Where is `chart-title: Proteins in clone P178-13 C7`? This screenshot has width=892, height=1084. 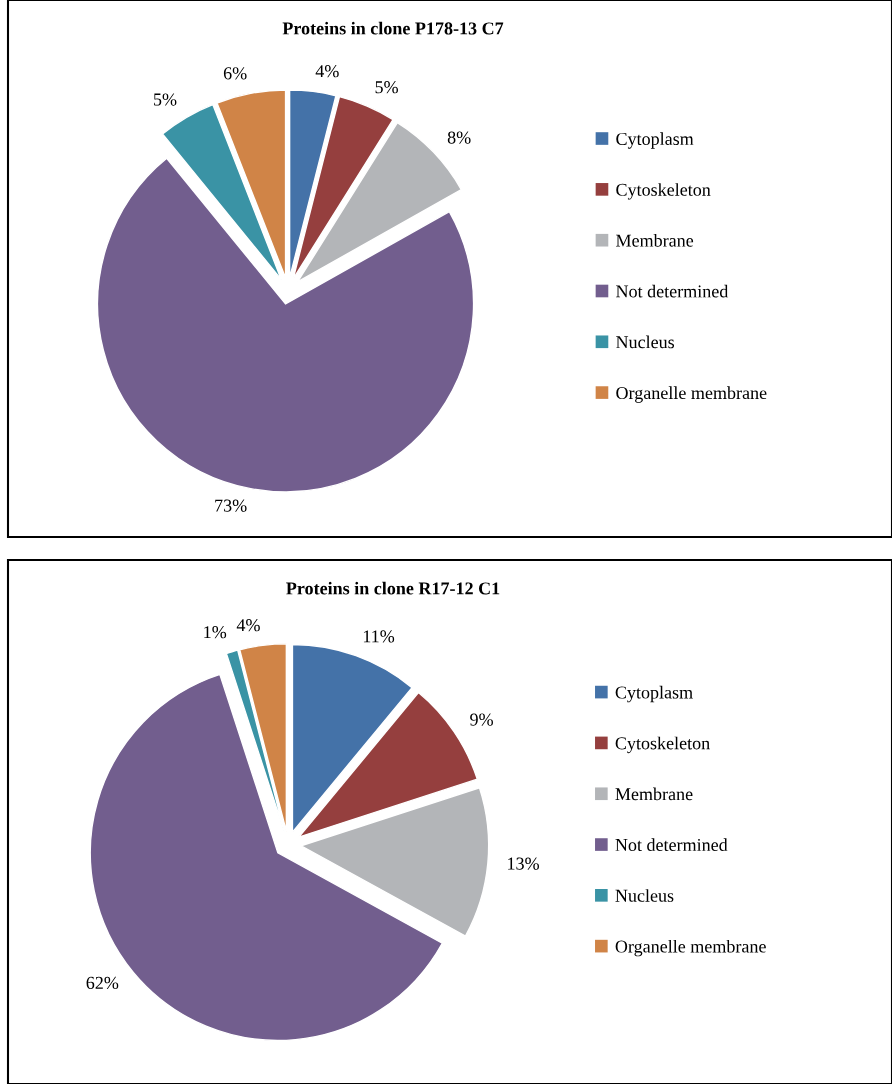
chart-title: Proteins in clone P178-13 C7 is located at coordinates (393, 28).